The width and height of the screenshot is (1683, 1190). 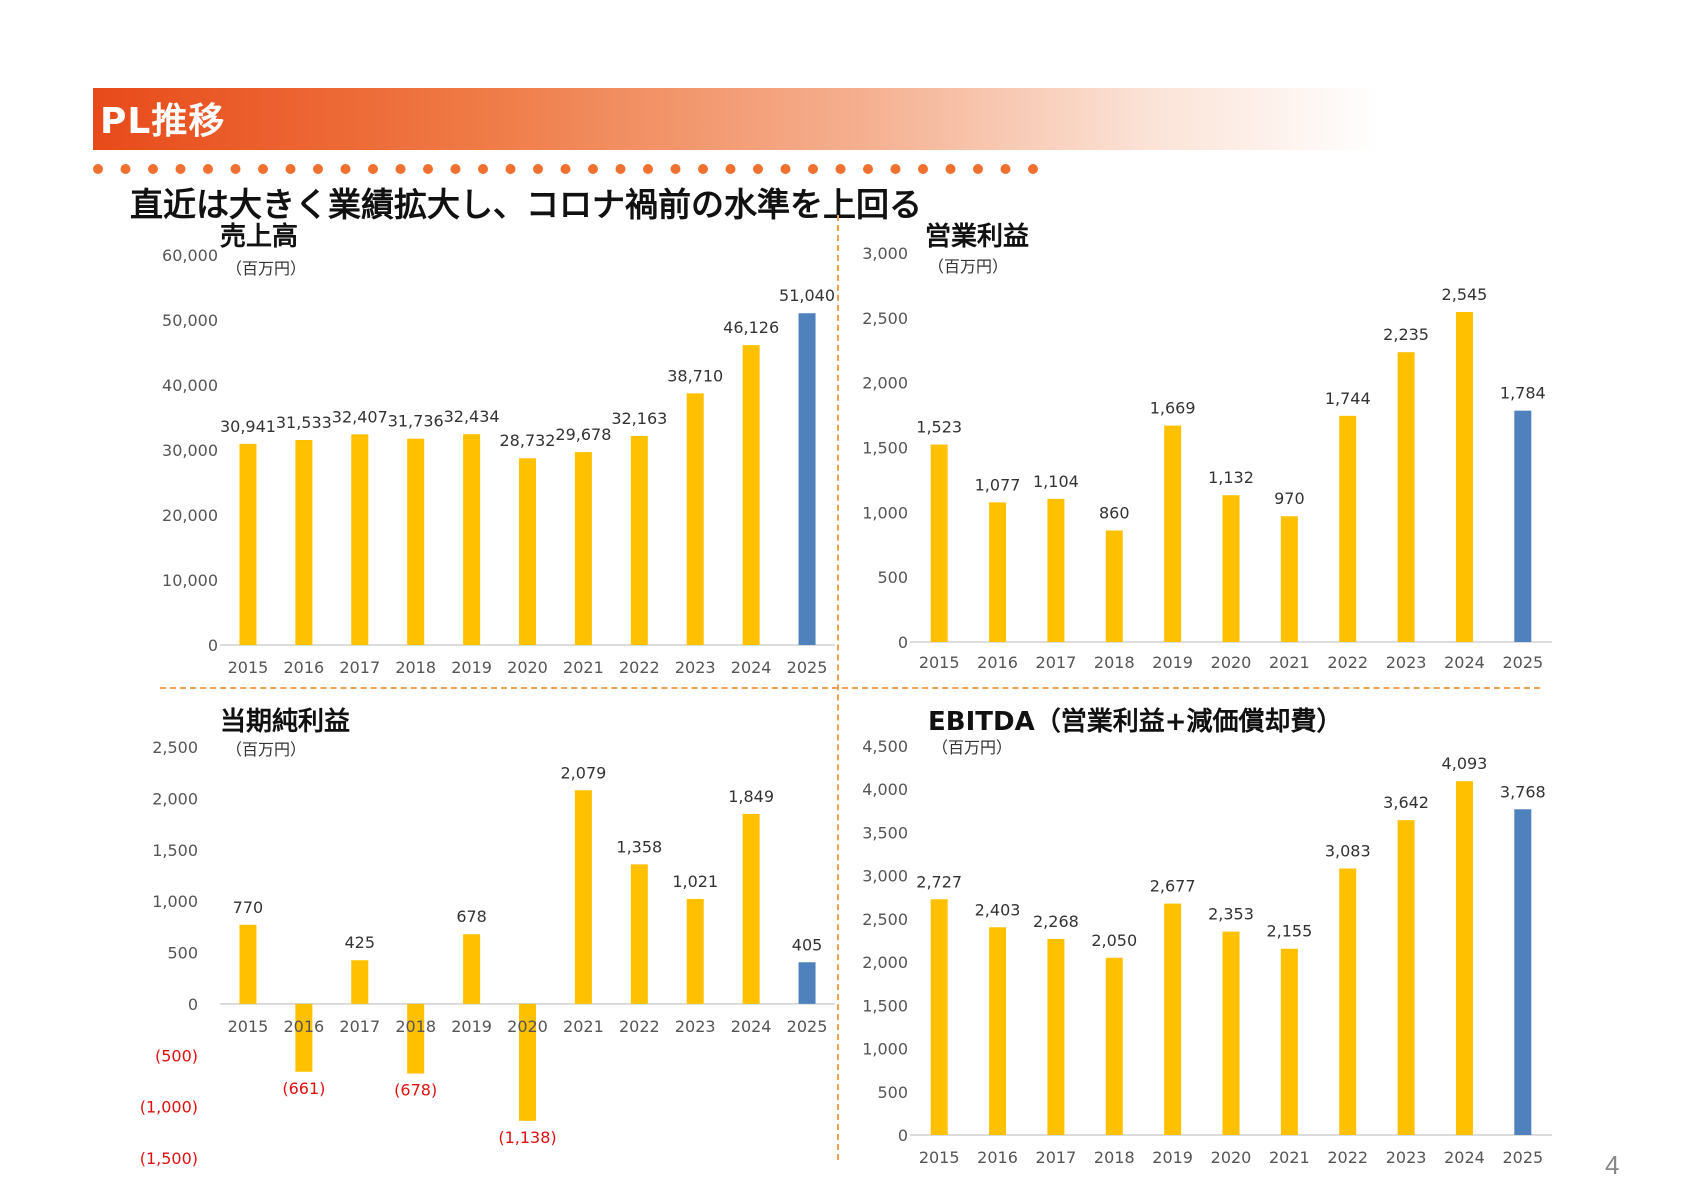 I want to click on page-number: 4, so click(x=1612, y=1165).